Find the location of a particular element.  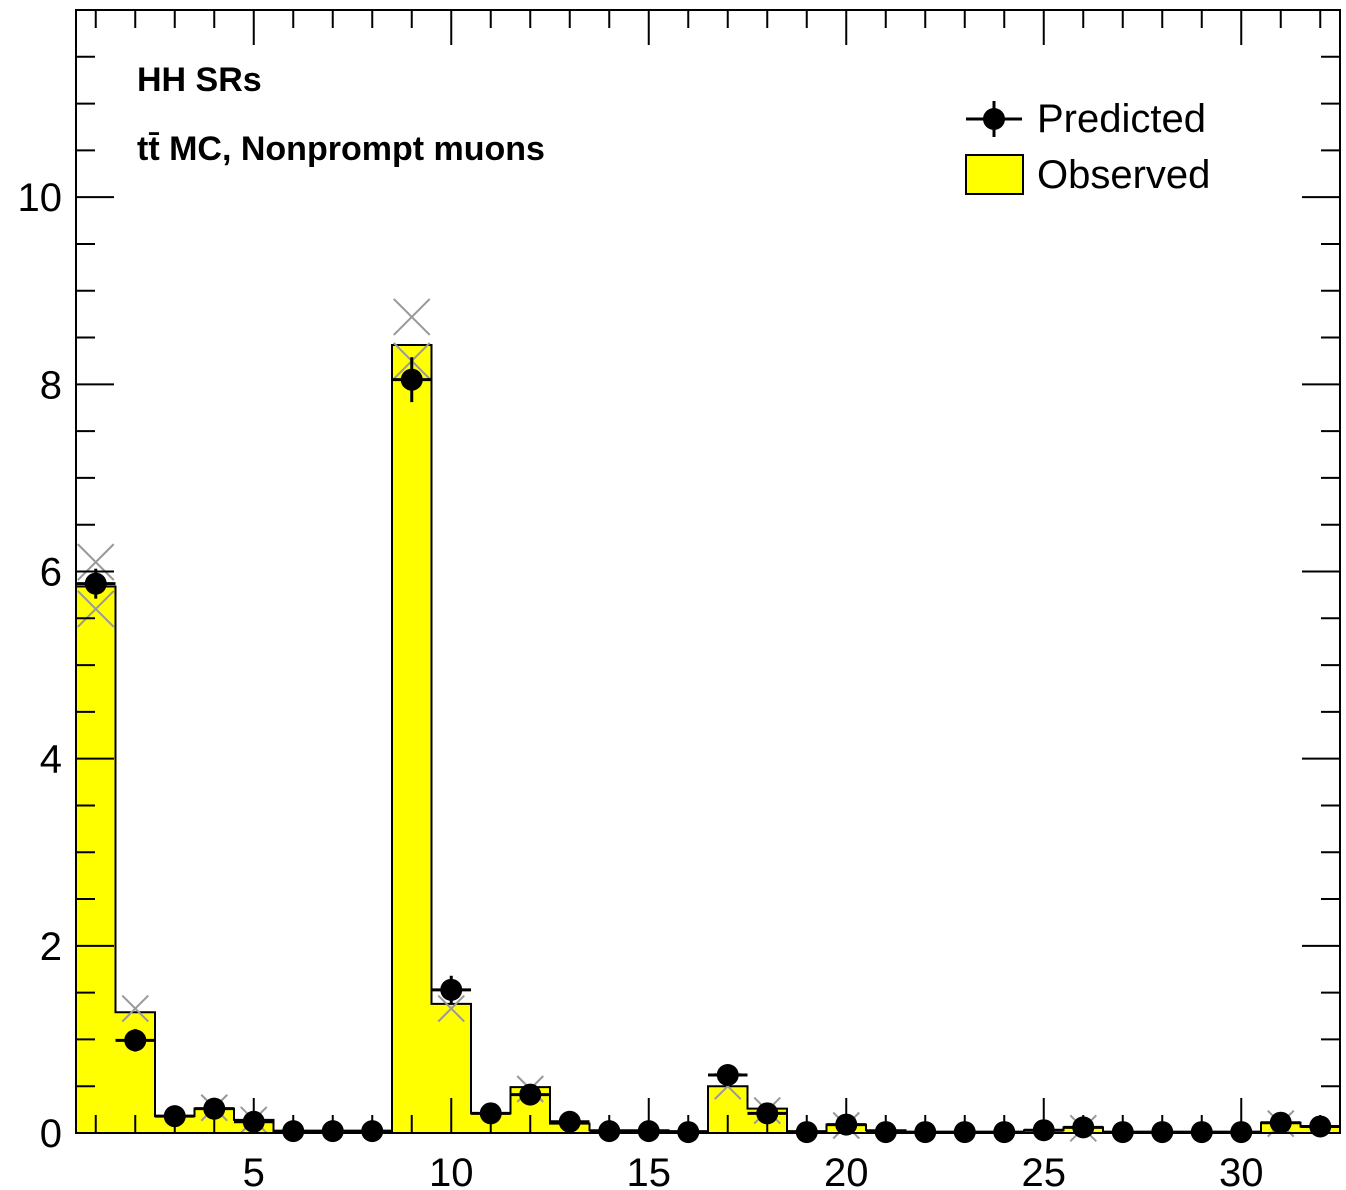

x-tick-label-25: 25 is located at coordinates (1044, 1170).